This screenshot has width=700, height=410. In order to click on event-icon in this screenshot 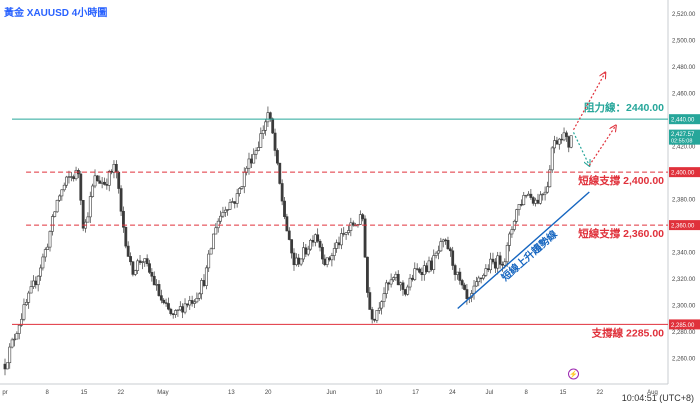, I will do `click(574, 374)`.